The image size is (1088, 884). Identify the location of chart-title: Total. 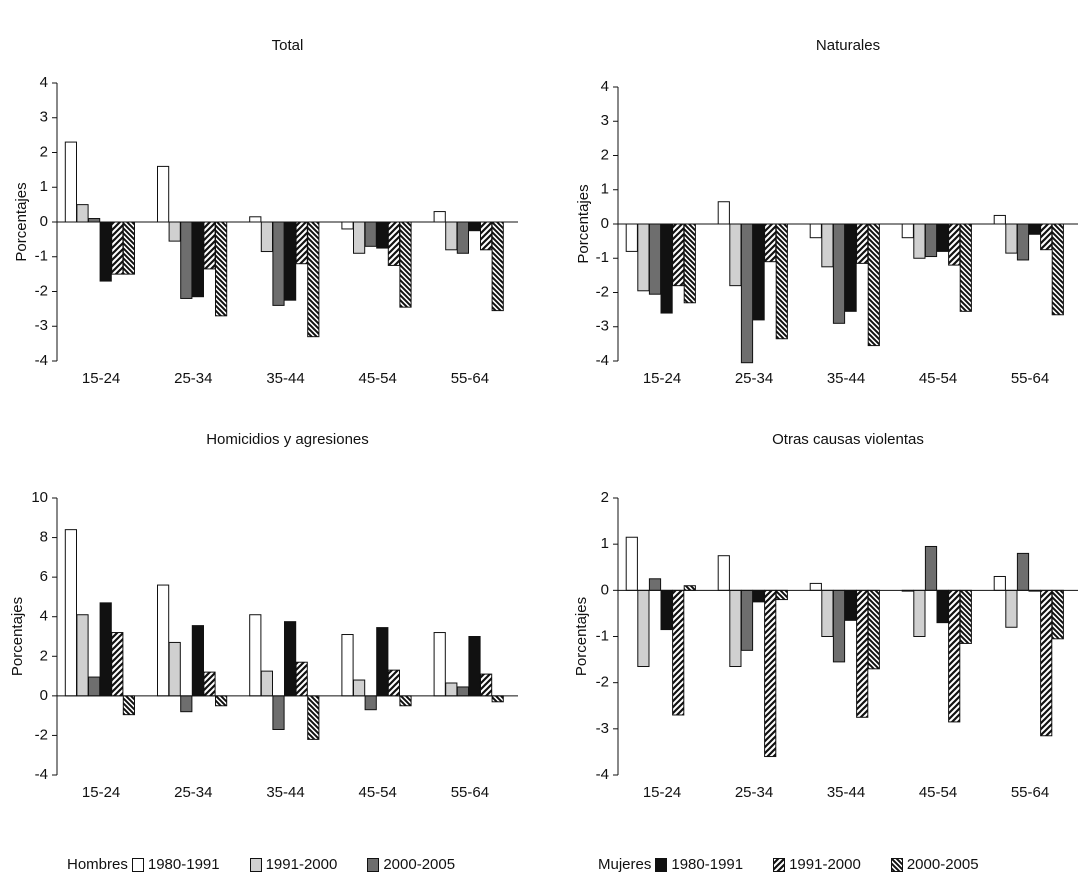
(288, 45).